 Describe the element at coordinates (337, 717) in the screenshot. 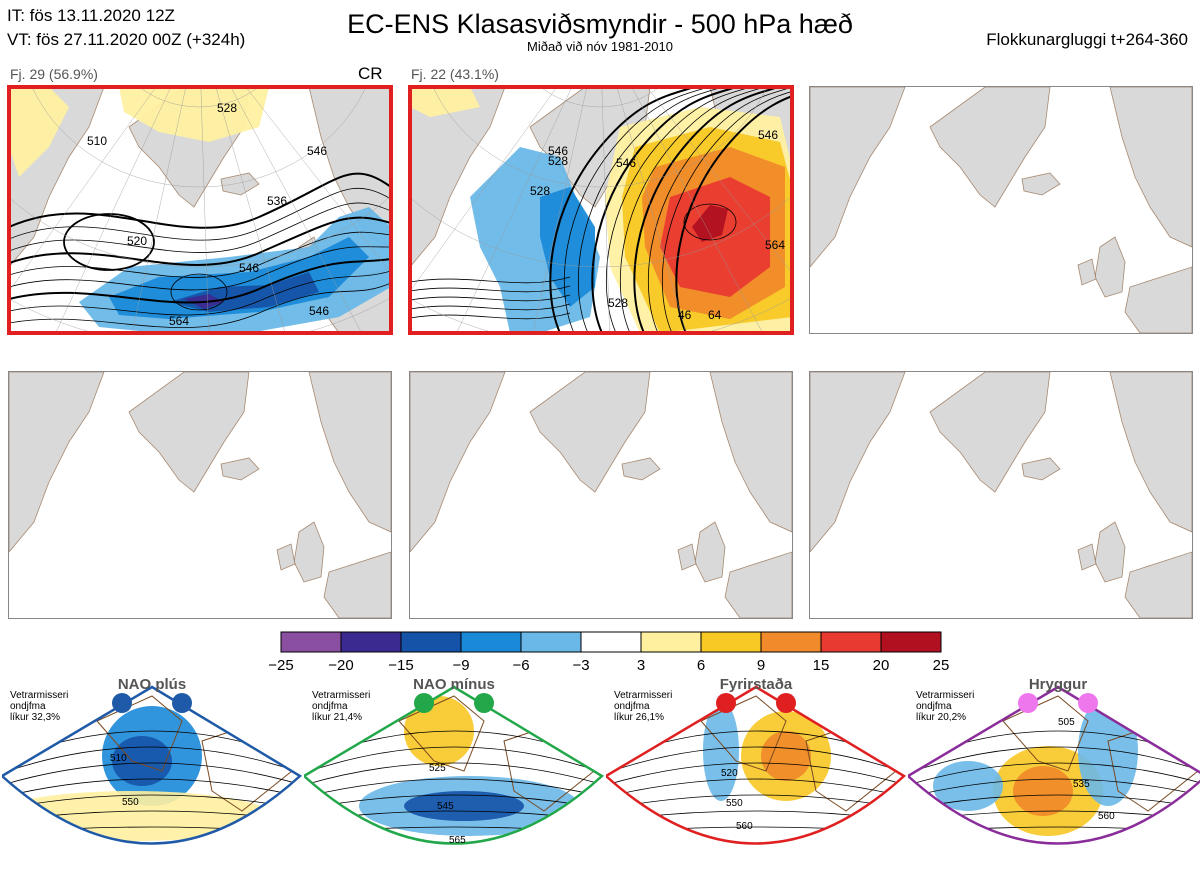

I see `regime-note-line: líkur 21,4%` at that location.